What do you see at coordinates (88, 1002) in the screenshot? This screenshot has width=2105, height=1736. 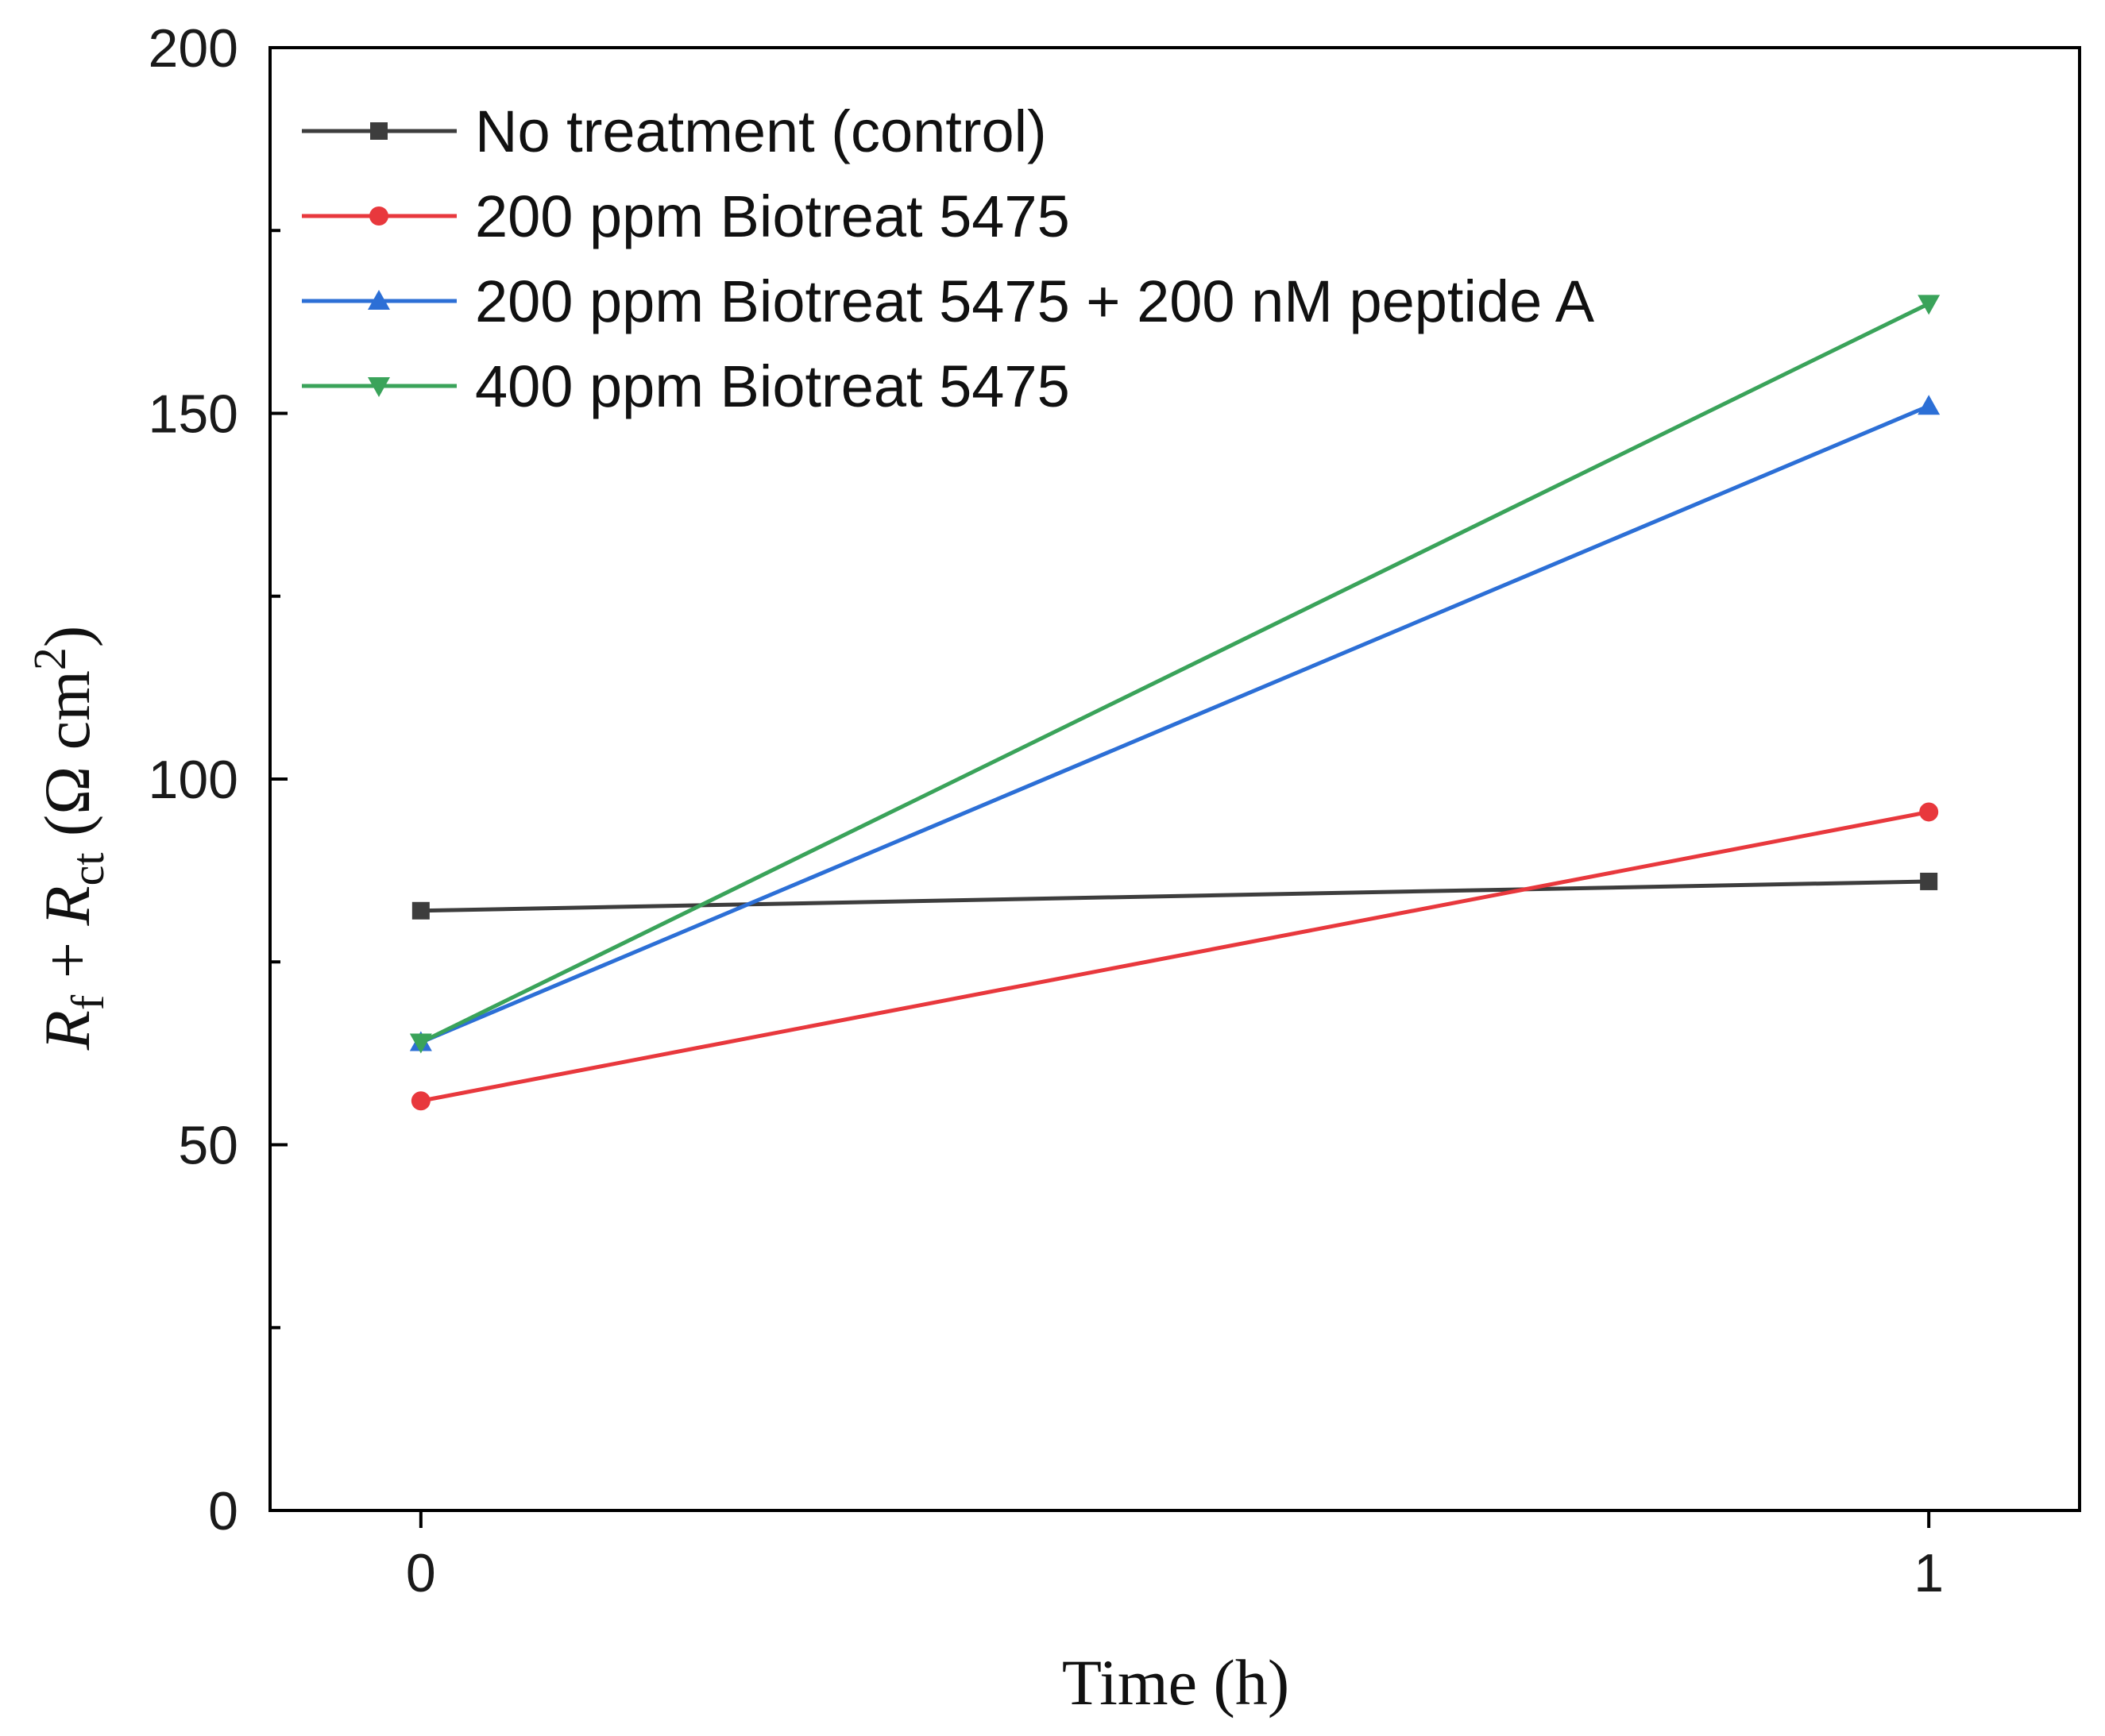 I see `y-title-sub1: f` at bounding box center [88, 1002].